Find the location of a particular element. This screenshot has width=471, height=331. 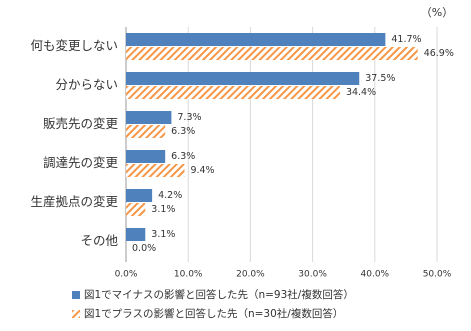

unit-label: （%） is located at coordinates (437, 12).